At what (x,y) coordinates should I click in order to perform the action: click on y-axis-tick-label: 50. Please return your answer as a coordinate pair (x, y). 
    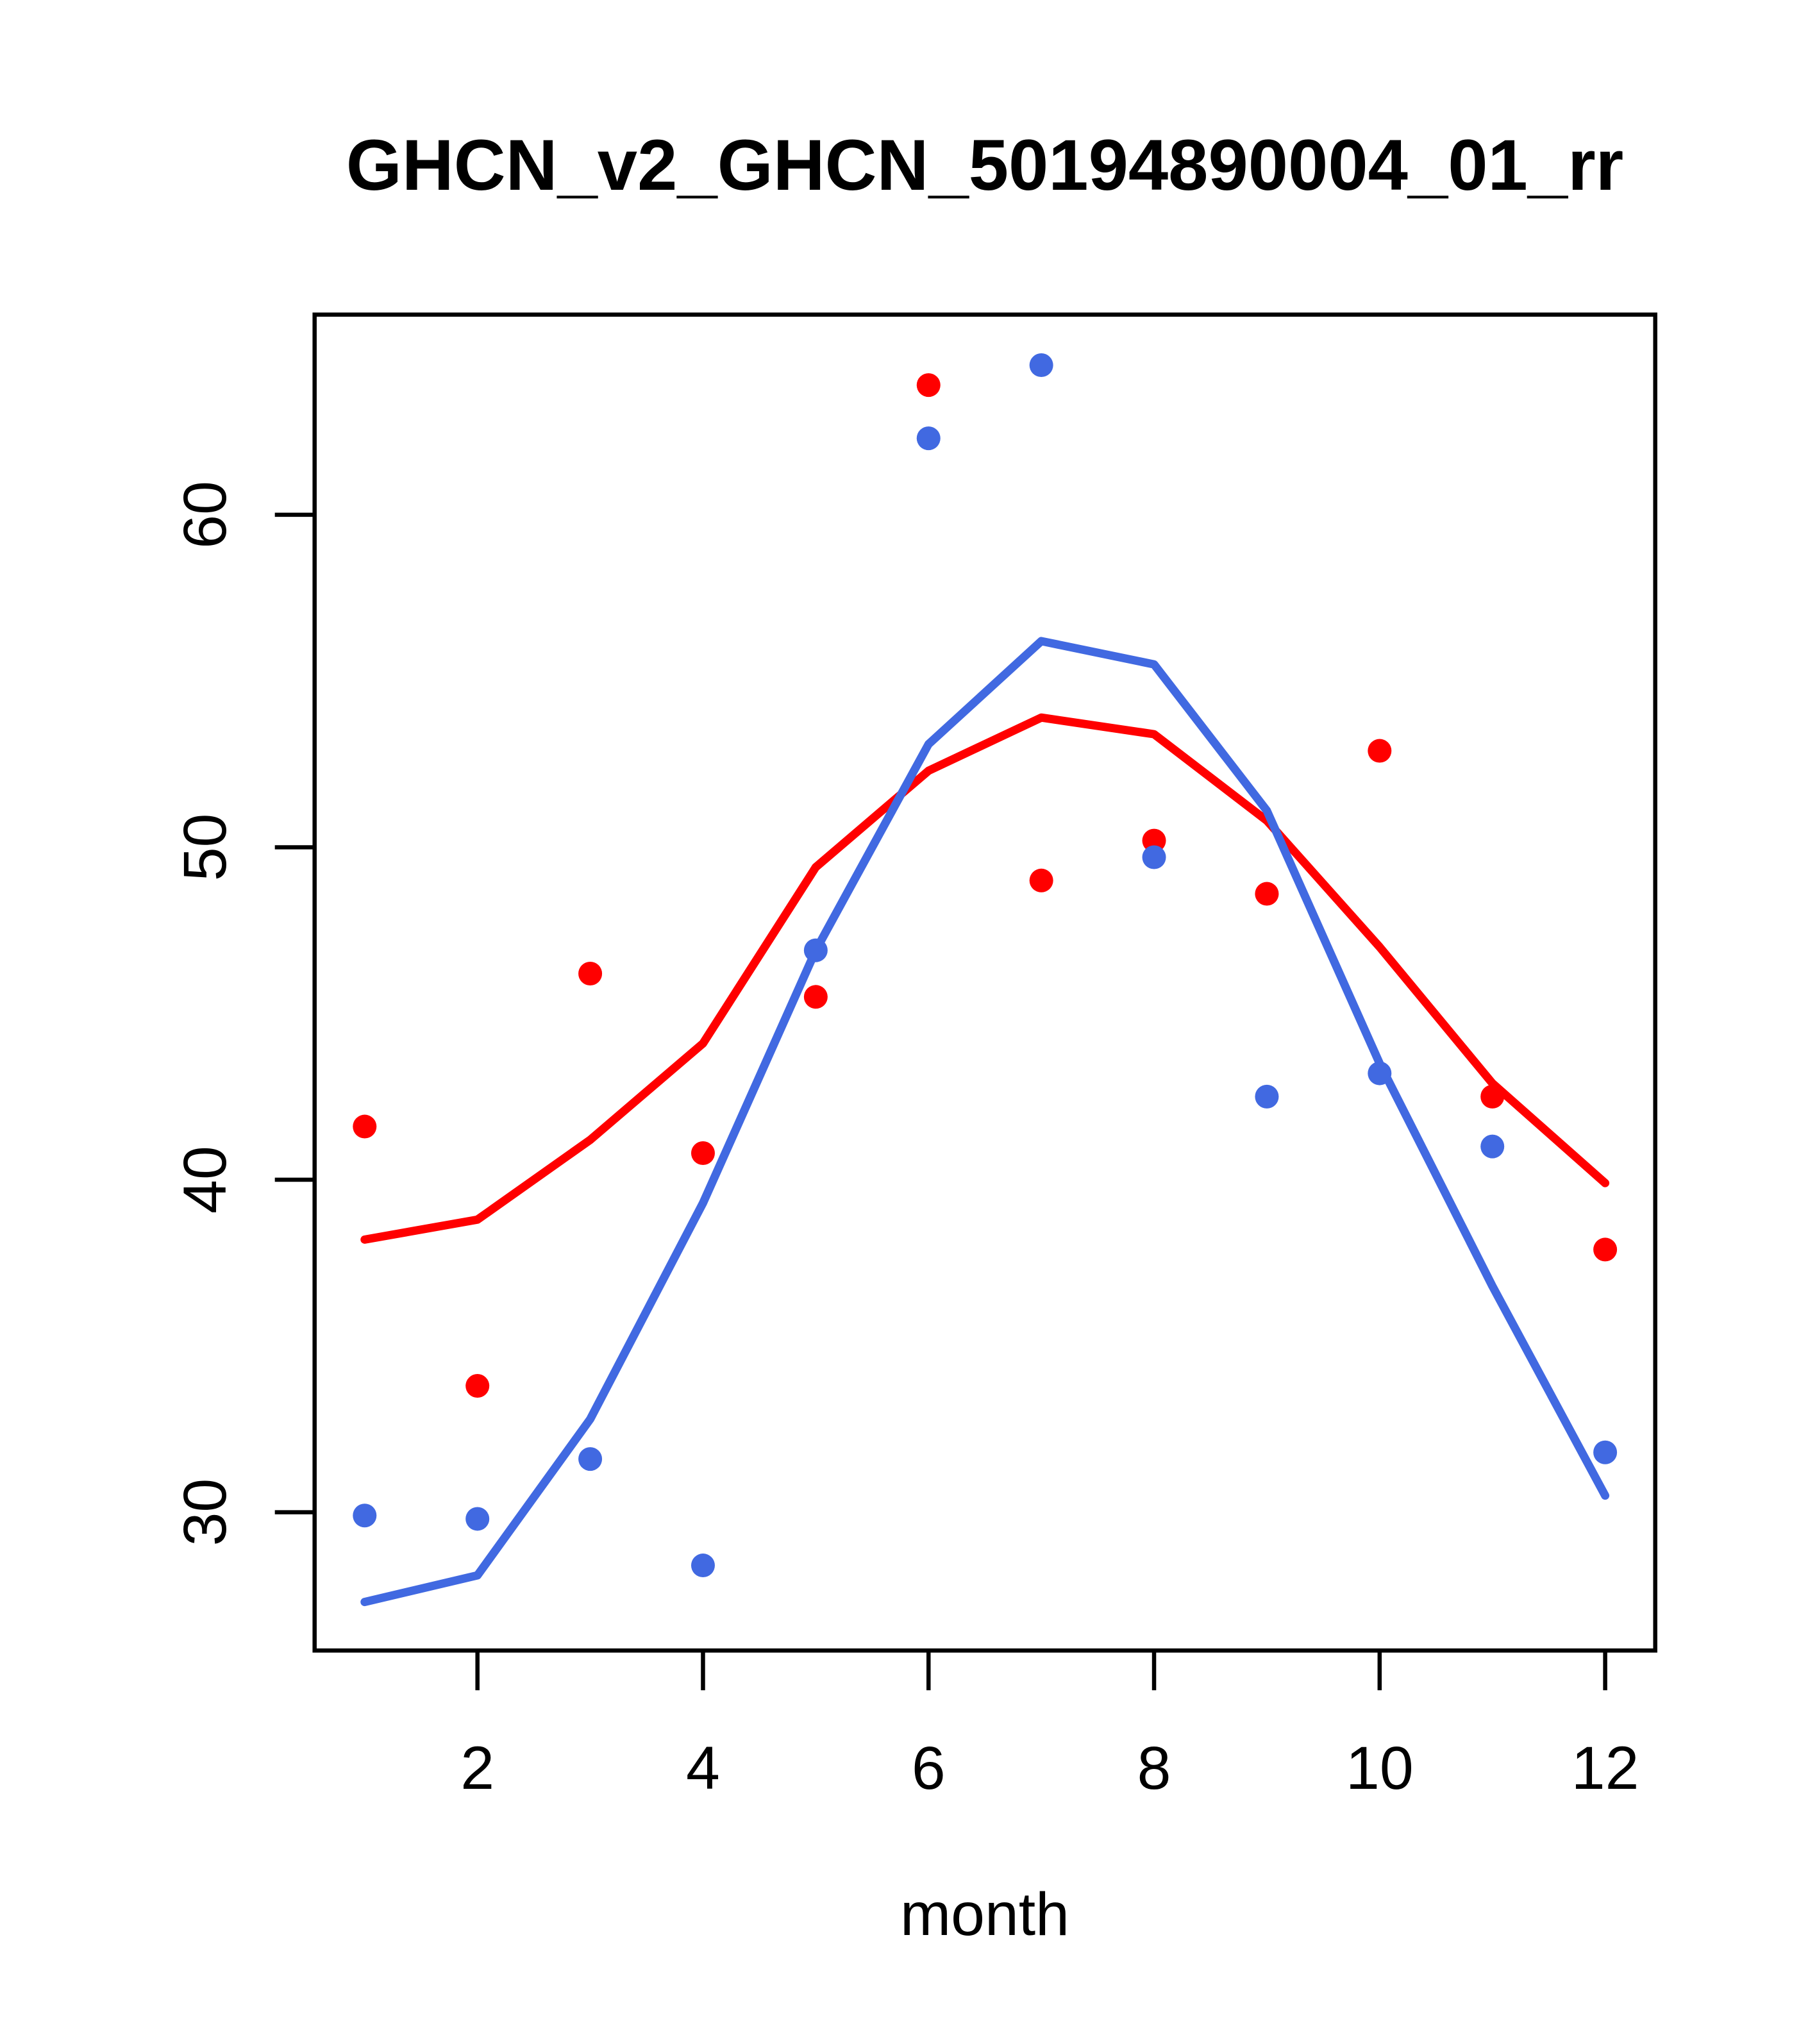
    Looking at the image, I should click on (205, 848).